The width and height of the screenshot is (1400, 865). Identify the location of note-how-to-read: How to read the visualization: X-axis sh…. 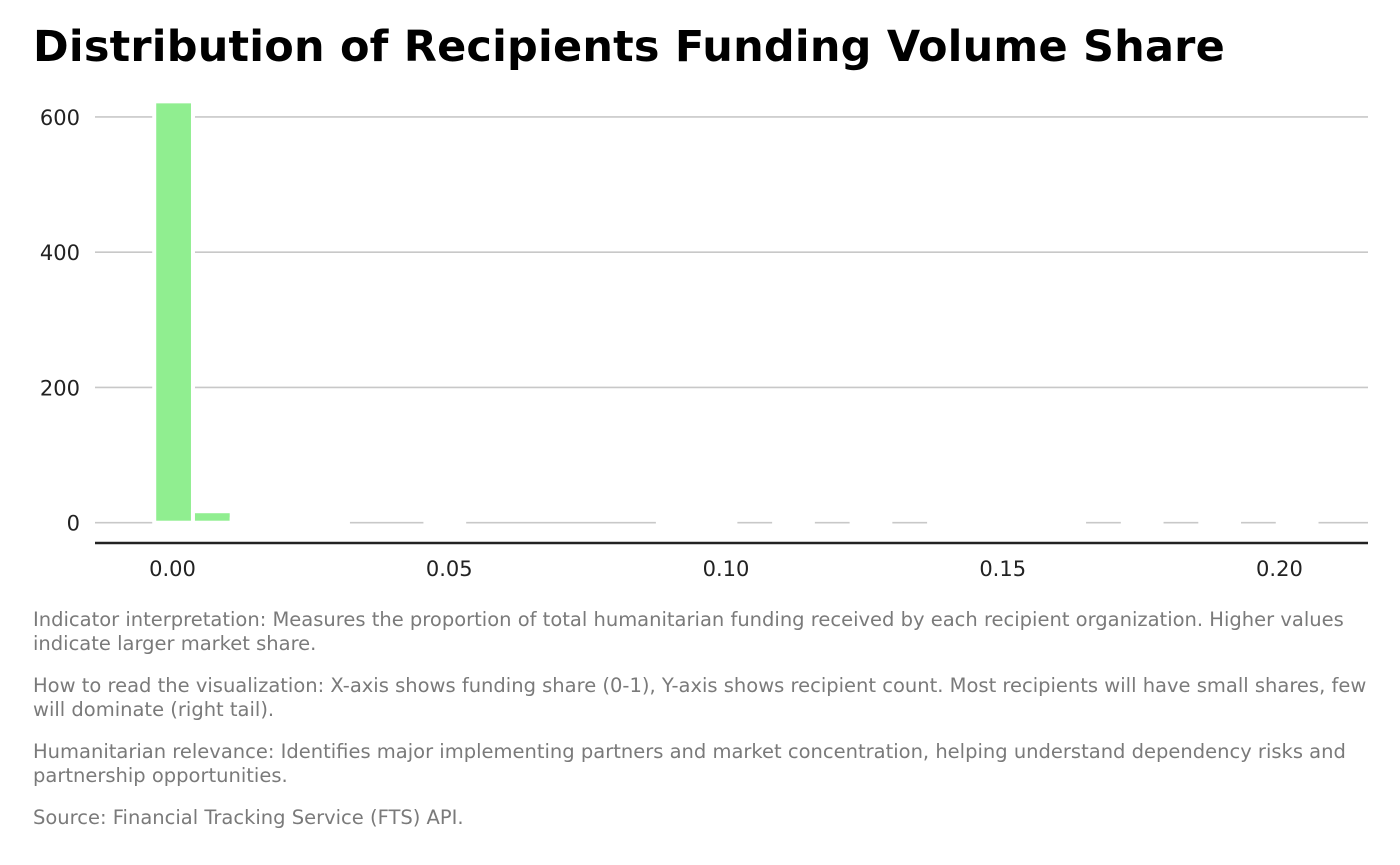
(700, 697).